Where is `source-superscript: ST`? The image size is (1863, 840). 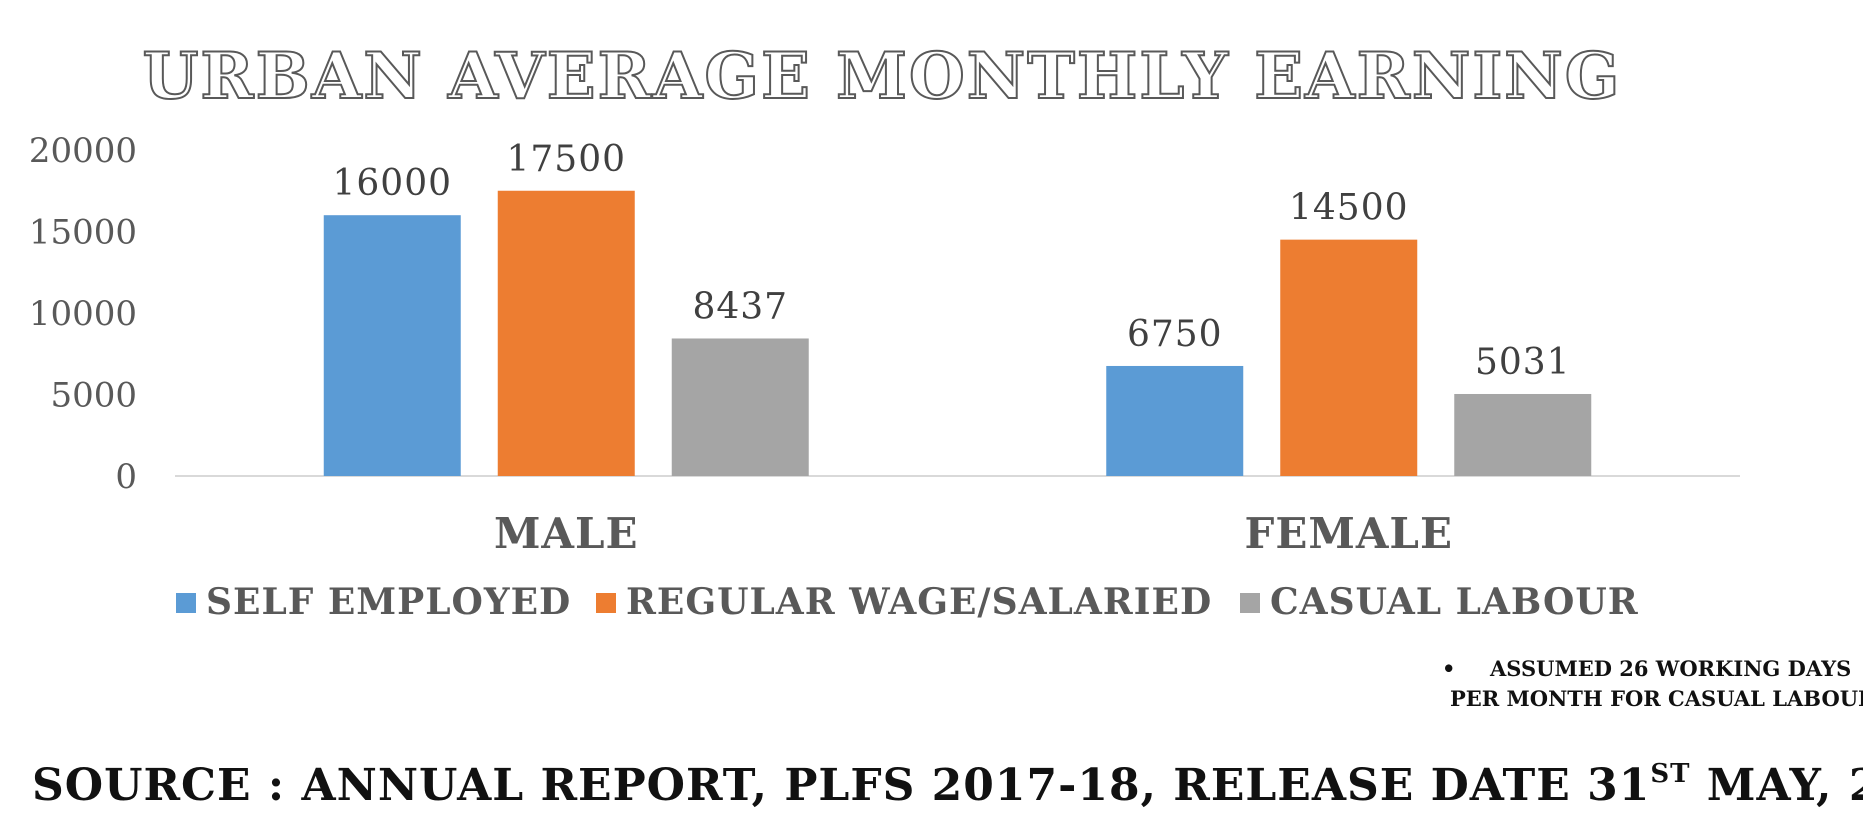 source-superscript: ST is located at coordinates (1670, 774).